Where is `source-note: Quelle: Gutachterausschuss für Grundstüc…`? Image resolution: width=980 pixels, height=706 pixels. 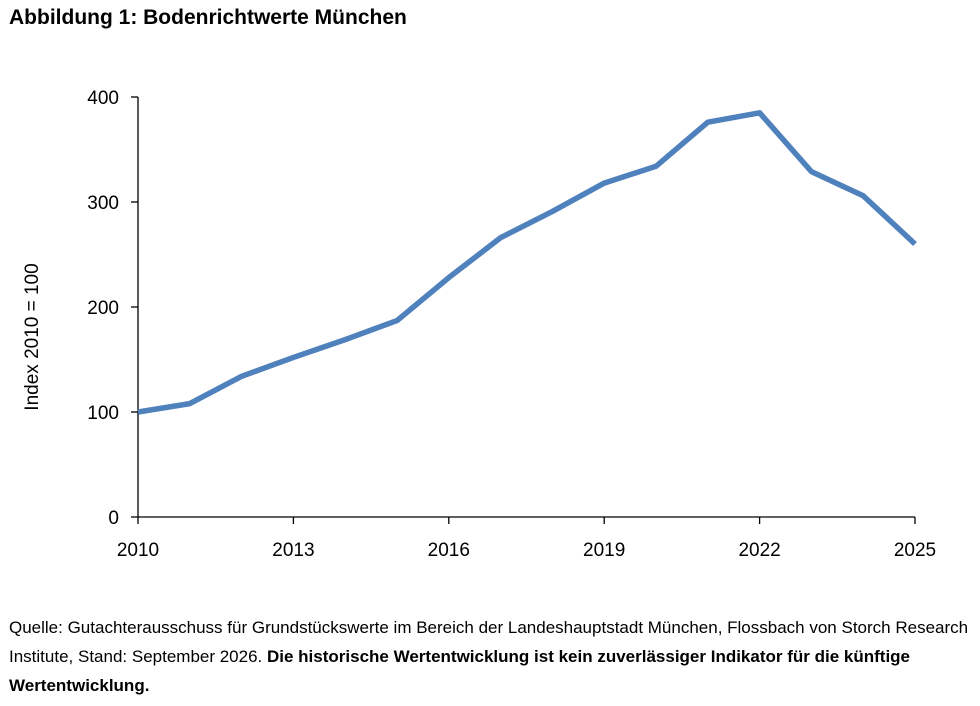 source-note: Quelle: Gutachterausschuss für Grundstüc… is located at coordinates (489, 656).